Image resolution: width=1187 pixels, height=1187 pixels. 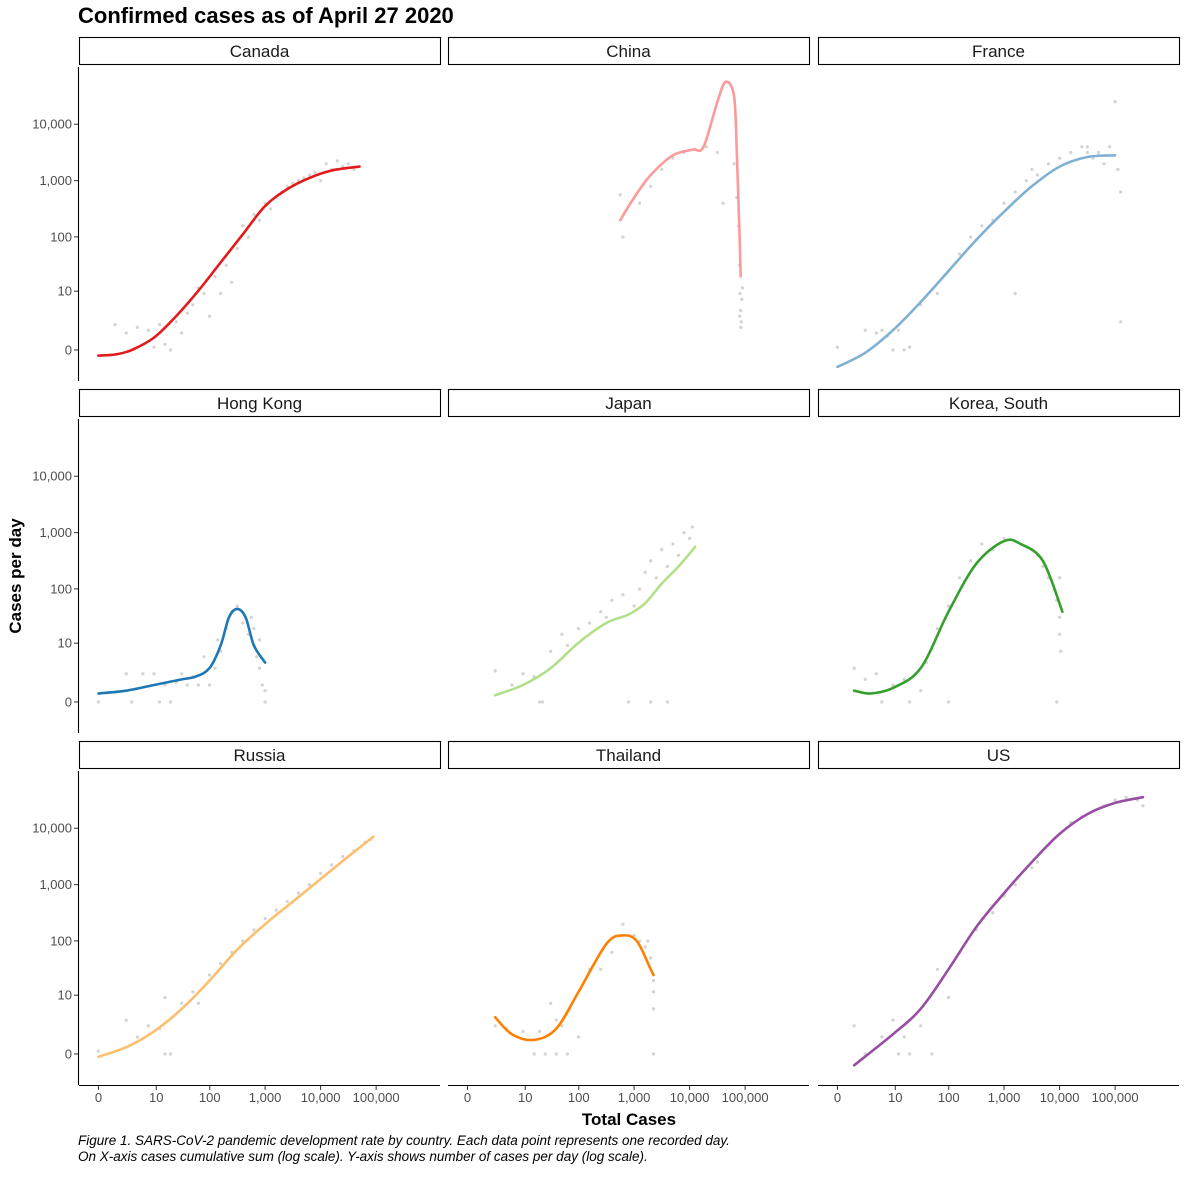 I want to click on smooth-line-thailand, so click(x=574, y=988).